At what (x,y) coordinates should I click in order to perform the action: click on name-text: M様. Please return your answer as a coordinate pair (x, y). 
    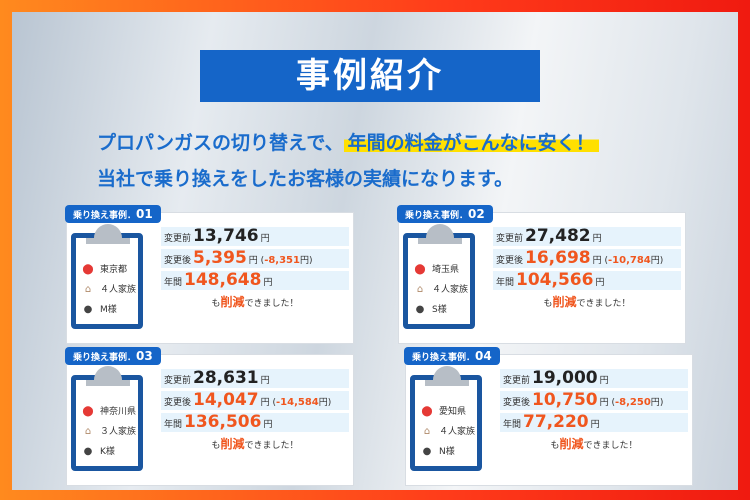
    Looking at the image, I should click on (108, 310).